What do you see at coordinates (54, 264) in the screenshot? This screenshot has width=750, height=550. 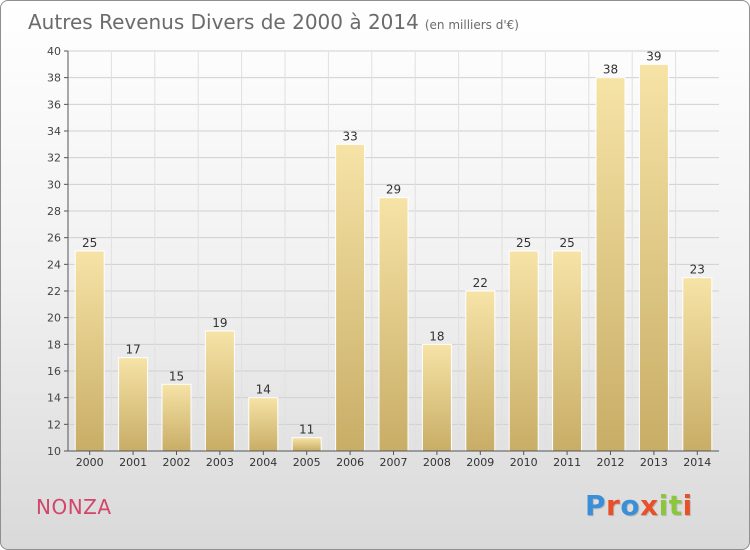 I see `y-tick-label: 24` at bounding box center [54, 264].